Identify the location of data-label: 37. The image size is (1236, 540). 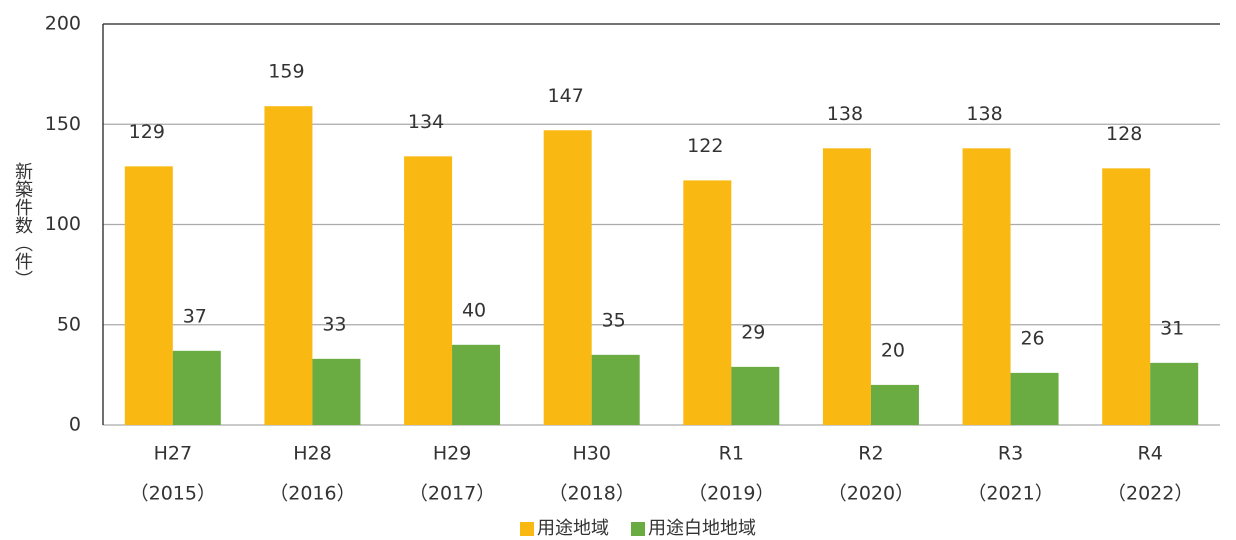
(195, 316).